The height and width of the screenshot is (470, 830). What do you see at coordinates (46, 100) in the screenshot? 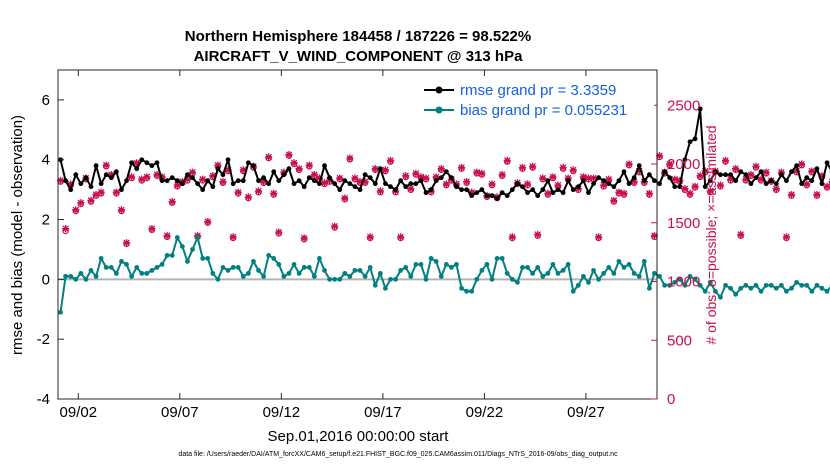
I see `y-tick-label: 6` at bounding box center [46, 100].